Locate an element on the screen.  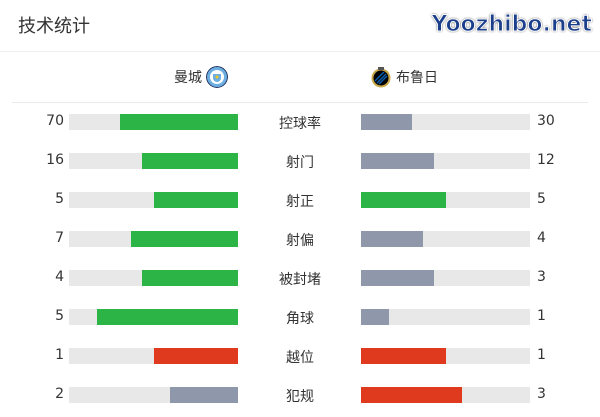
home-value: 7 is located at coordinates (59, 238).